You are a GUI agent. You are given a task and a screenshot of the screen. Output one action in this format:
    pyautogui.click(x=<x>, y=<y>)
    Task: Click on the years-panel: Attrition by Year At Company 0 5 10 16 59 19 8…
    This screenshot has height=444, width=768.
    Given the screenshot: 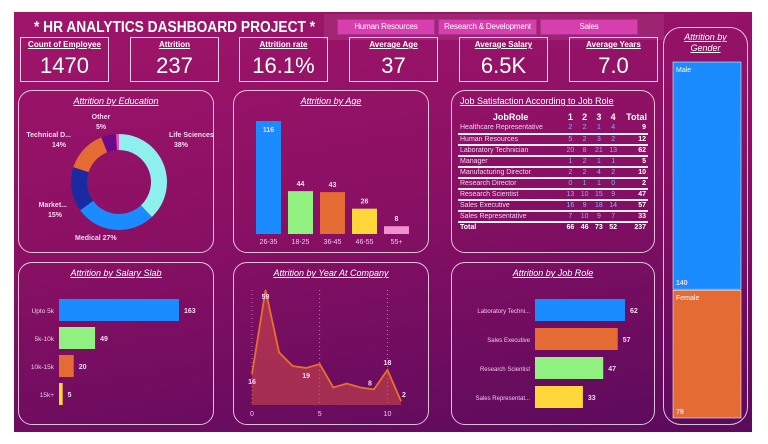 What is the action you would take?
    pyautogui.click(x=331, y=343)
    